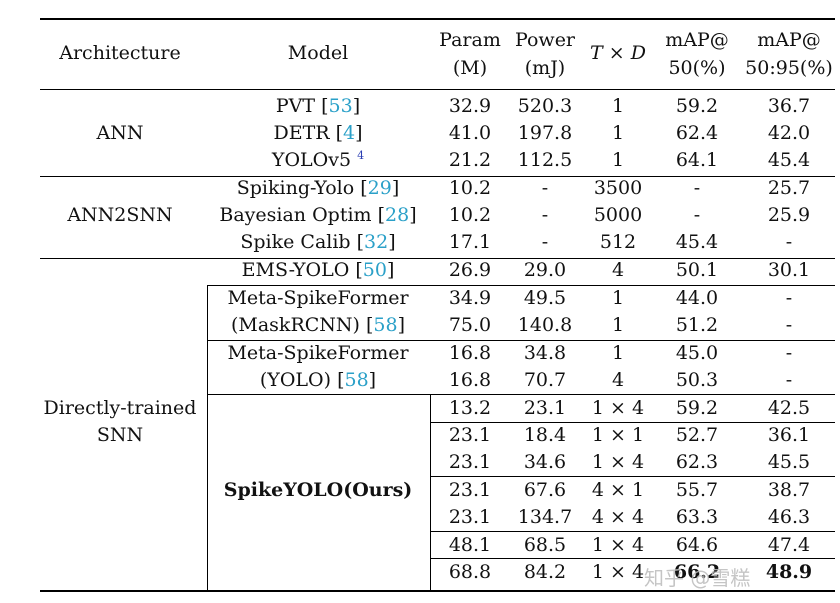  I want to click on cell-power-row-7: 29.0, so click(545, 270).